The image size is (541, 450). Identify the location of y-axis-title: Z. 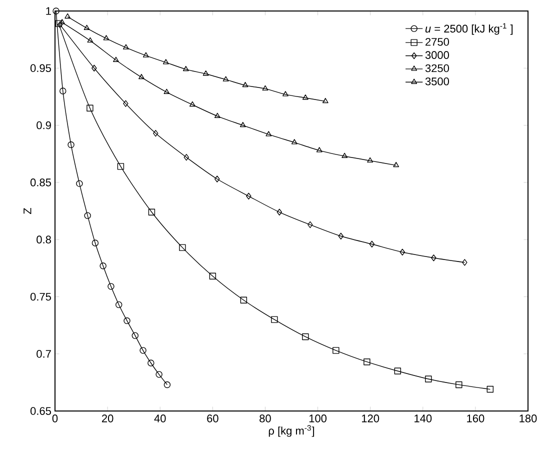
(28, 211).